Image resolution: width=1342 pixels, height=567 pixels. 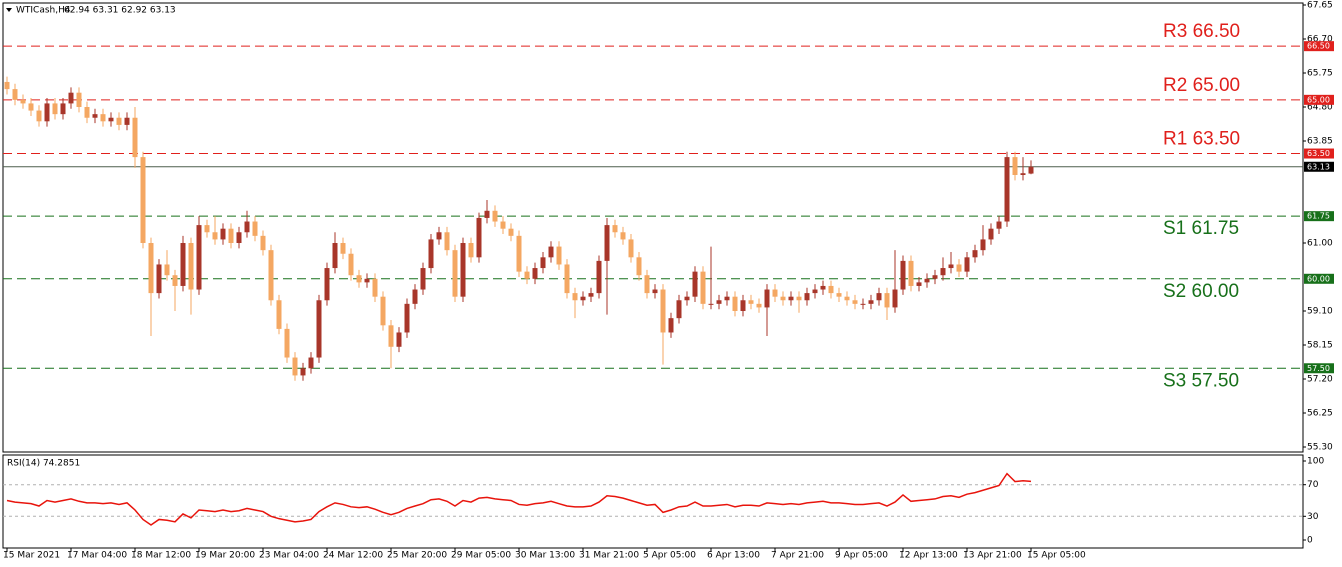 What do you see at coordinates (609, 556) in the screenshot?
I see `x-tick-label: 31 Mar 21:00` at bounding box center [609, 556].